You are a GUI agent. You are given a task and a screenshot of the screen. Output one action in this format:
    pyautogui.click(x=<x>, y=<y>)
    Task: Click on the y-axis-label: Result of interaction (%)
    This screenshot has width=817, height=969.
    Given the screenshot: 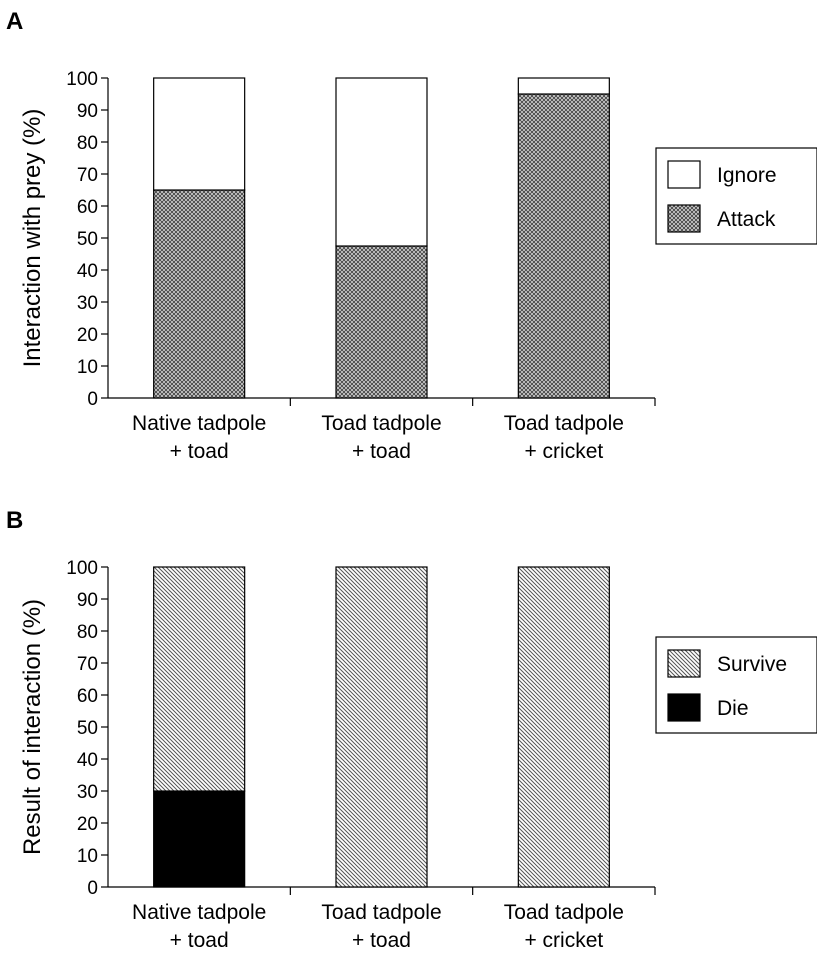 What is the action you would take?
    pyautogui.click(x=32, y=727)
    